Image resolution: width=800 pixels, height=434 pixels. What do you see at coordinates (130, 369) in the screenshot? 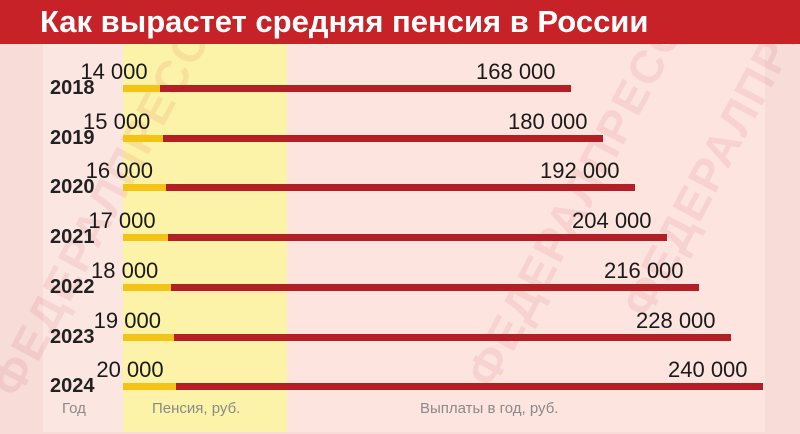
I see `pension-value-label: 20 000` at bounding box center [130, 369].